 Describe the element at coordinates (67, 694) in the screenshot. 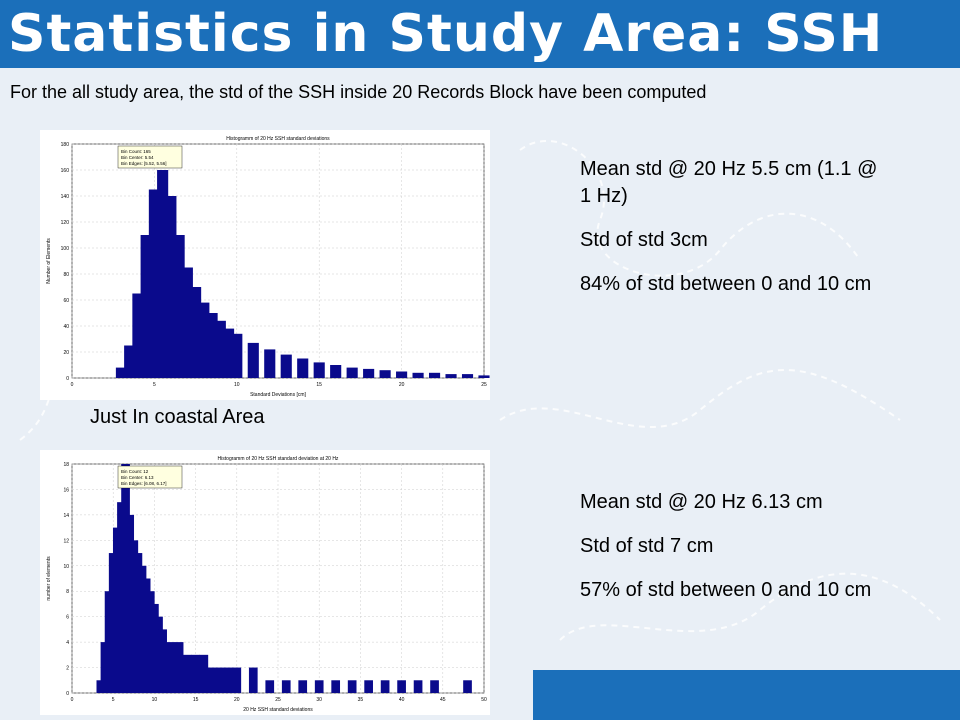

I see `chart2-ytick-0: 0` at that location.